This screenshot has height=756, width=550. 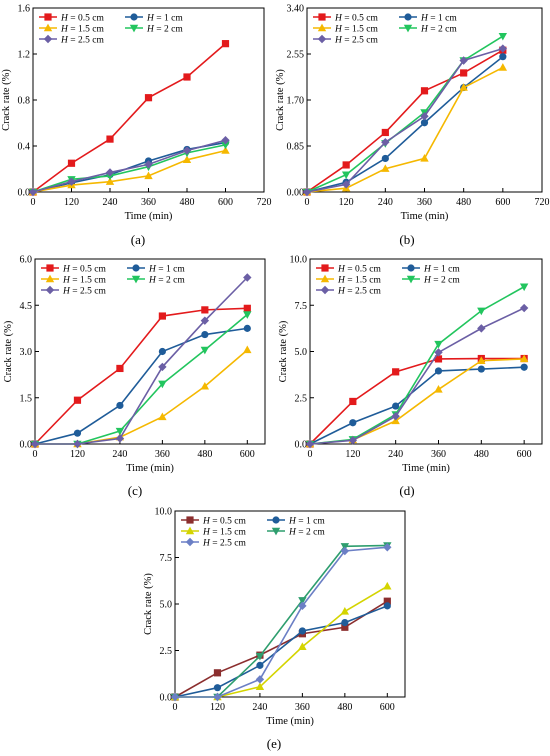 I want to click on y-tick-label: 0.85, so click(x=296, y=147).